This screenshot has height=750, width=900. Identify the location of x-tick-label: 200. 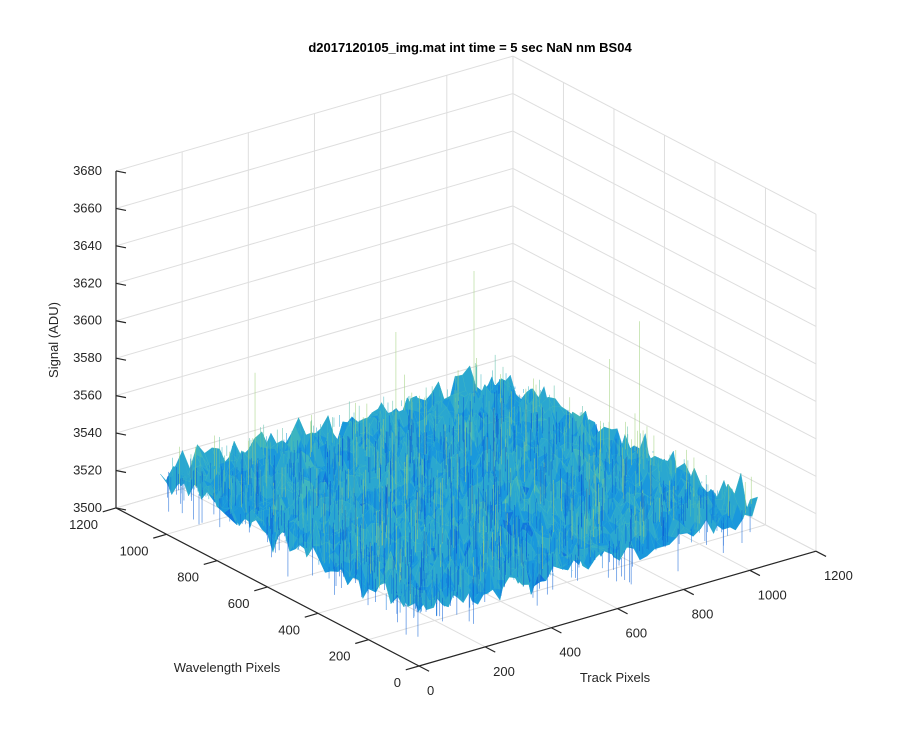
(504, 671).